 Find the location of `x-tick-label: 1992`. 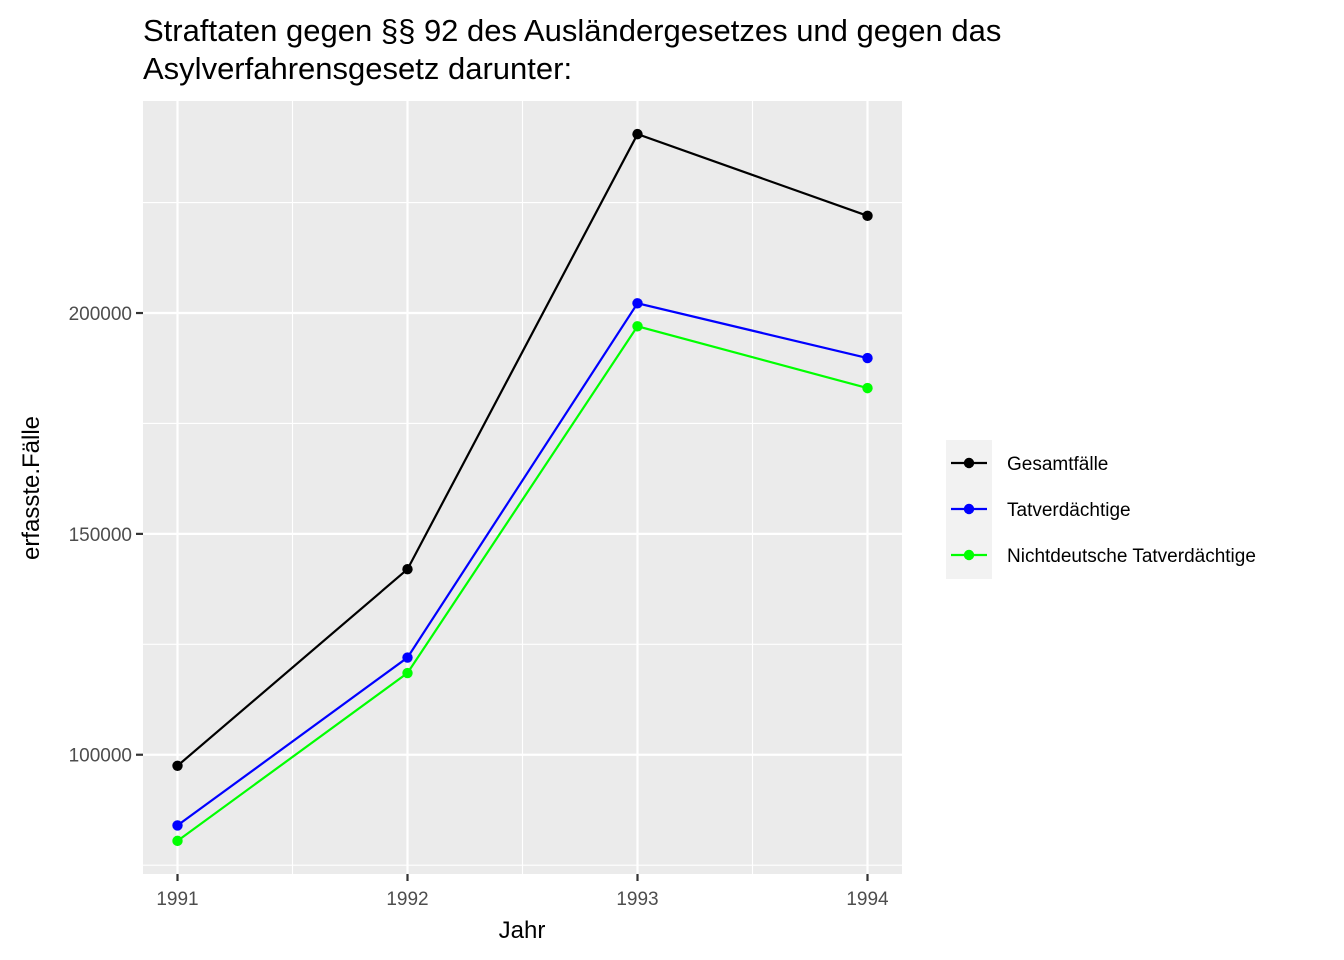

x-tick-label: 1992 is located at coordinates (407, 899).